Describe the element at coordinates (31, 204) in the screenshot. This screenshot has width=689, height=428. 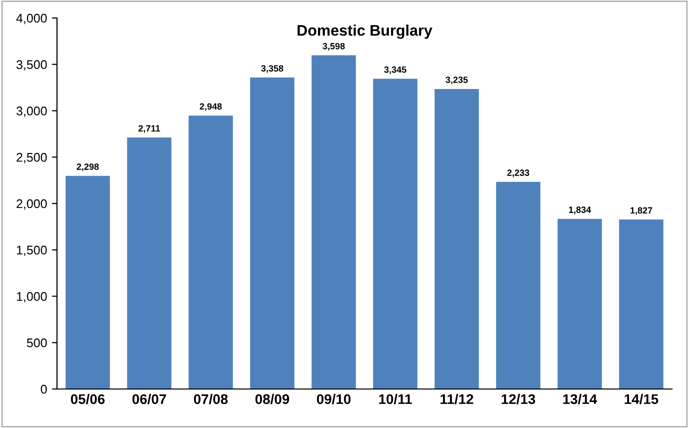
I see `y-tick-label: 2,000` at that location.